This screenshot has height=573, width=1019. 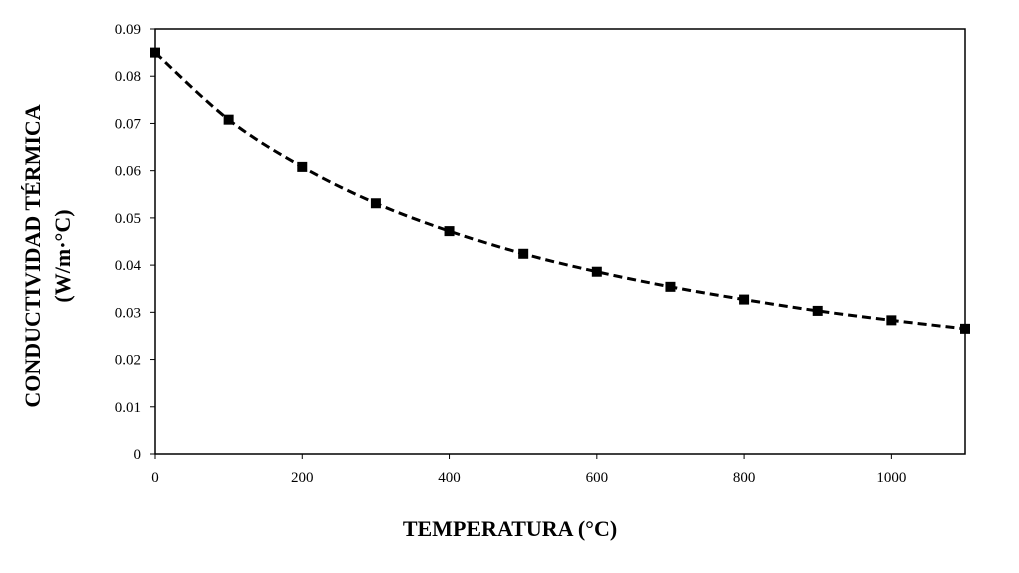 I want to click on x-tick-label: 600, so click(x=597, y=478).